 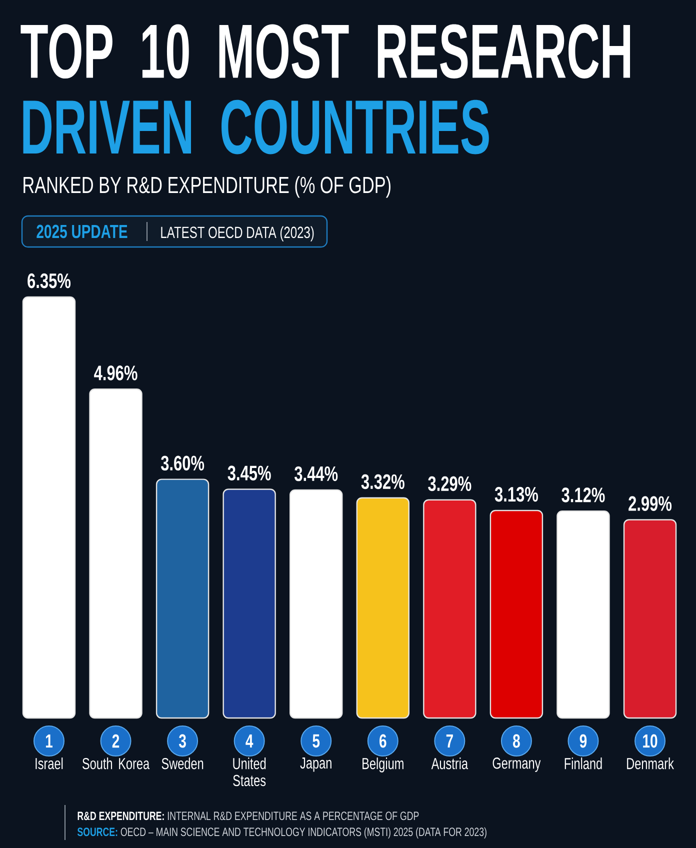 What do you see at coordinates (650, 503) in the screenshot?
I see `data-label: 2.99%` at bounding box center [650, 503].